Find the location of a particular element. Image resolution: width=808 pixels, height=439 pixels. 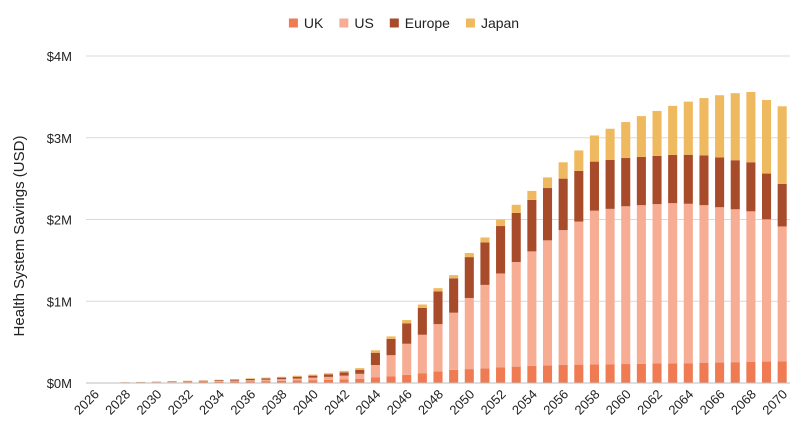

x-tick-label: 2044 is located at coordinates (367, 402).